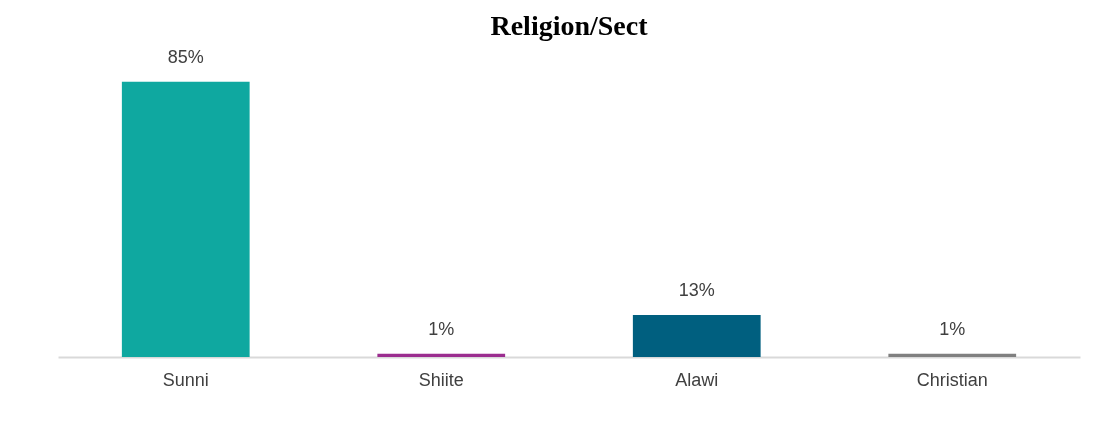 Image resolution: width=1097 pixels, height=427 pixels. Describe the element at coordinates (569, 25) in the screenshot. I see `chart-title: Religion/Sect` at that location.